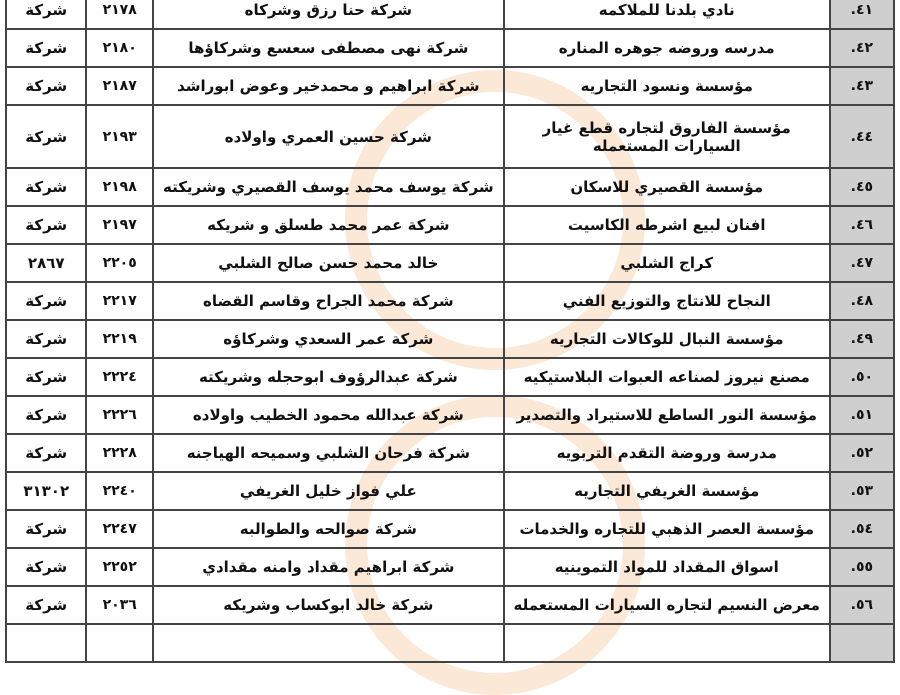 This screenshot has width=900, height=695. What do you see at coordinates (862, 301) in the screenshot?
I see `row-number: ٤٨.` at bounding box center [862, 301].